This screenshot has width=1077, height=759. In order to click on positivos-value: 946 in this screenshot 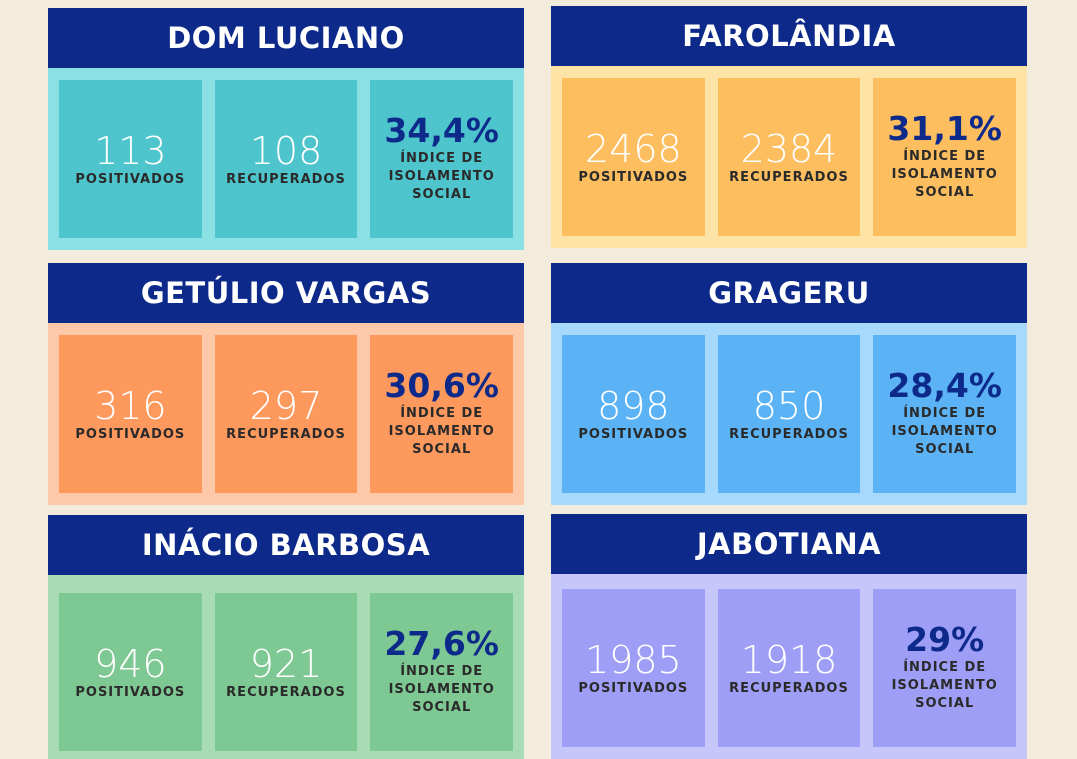, I will do `click(130, 663)`.